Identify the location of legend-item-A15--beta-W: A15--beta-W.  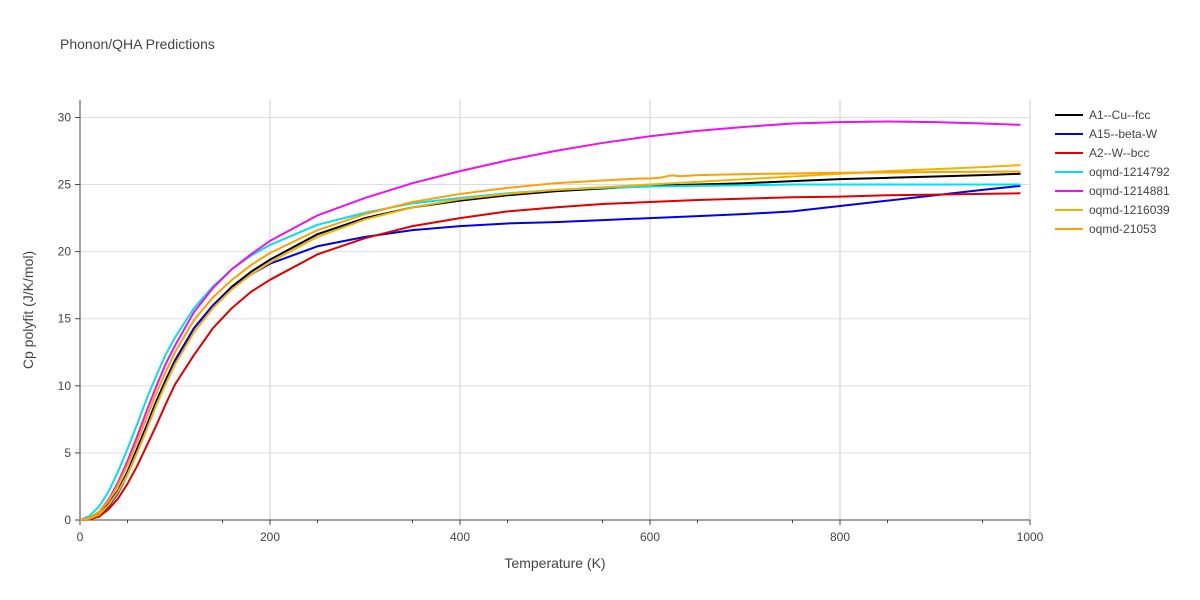
(1106, 134).